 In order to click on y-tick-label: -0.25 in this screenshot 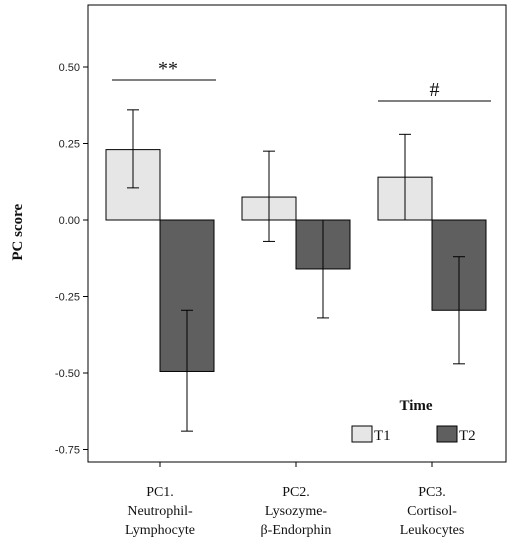, I will do `click(67, 298)`.